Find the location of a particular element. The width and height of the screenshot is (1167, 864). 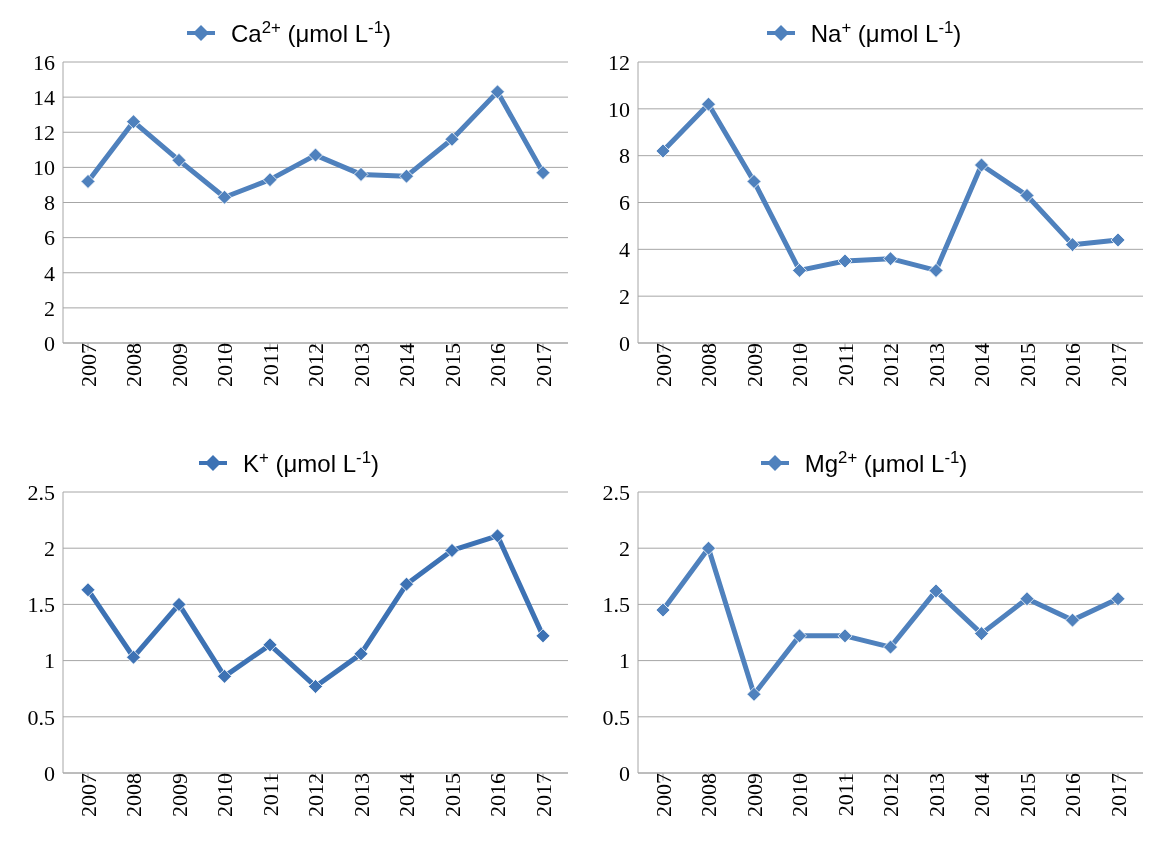

legend-label: Mg$^{2+}$ (μmol L$^{-1}$) is located at coordinates (886, 463).